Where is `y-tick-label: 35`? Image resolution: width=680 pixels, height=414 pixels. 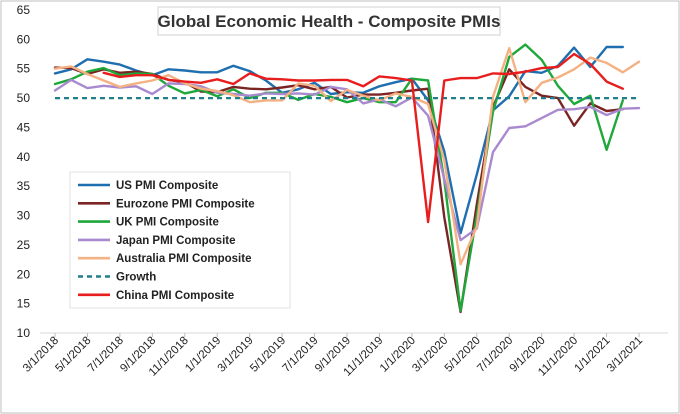
y-tick-label: 35 is located at coordinates (24, 186).